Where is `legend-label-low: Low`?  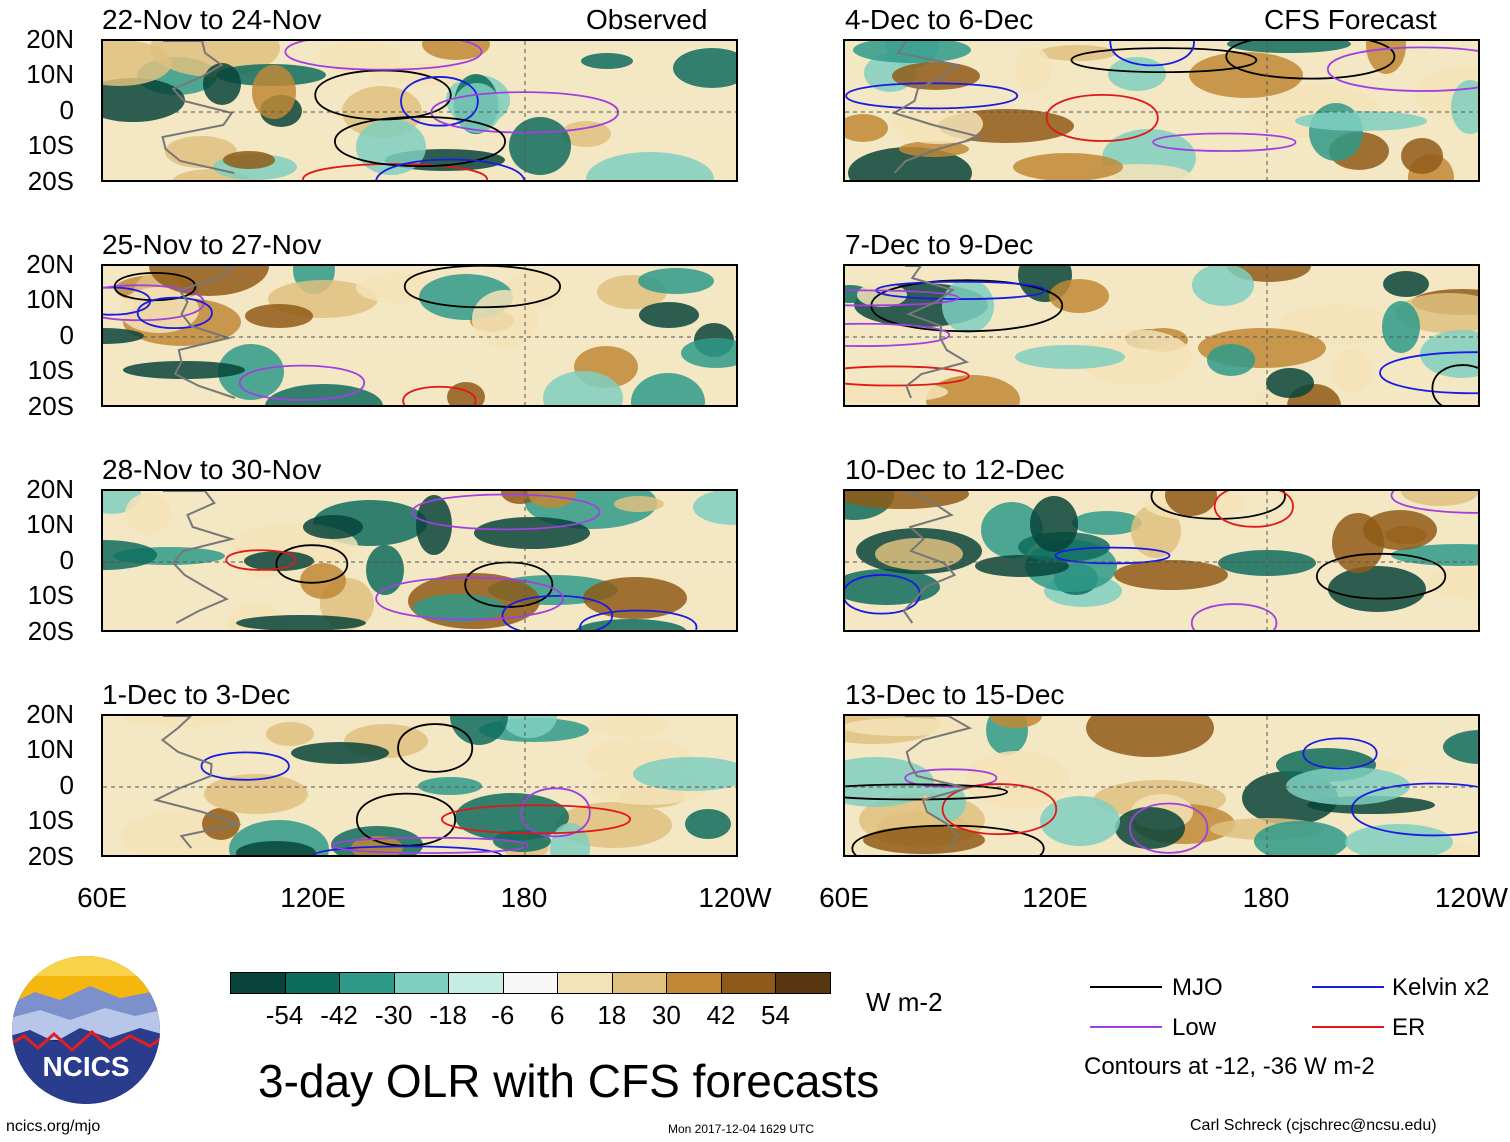 legend-label-low: Low is located at coordinates (1194, 1027).